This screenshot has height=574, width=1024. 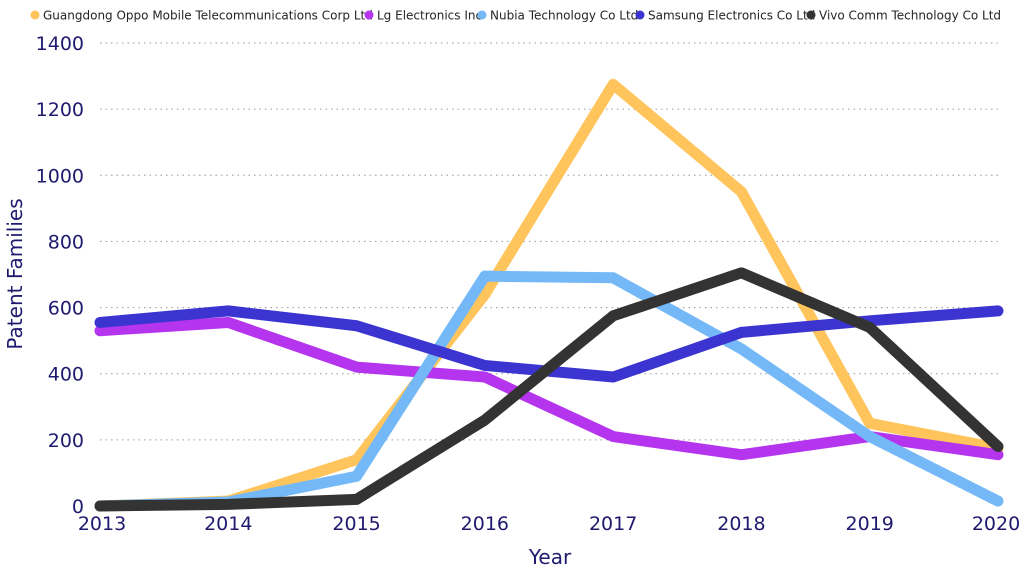 What do you see at coordinates (356, 524) in the screenshot?
I see `x-tick-label: 2015` at bounding box center [356, 524].